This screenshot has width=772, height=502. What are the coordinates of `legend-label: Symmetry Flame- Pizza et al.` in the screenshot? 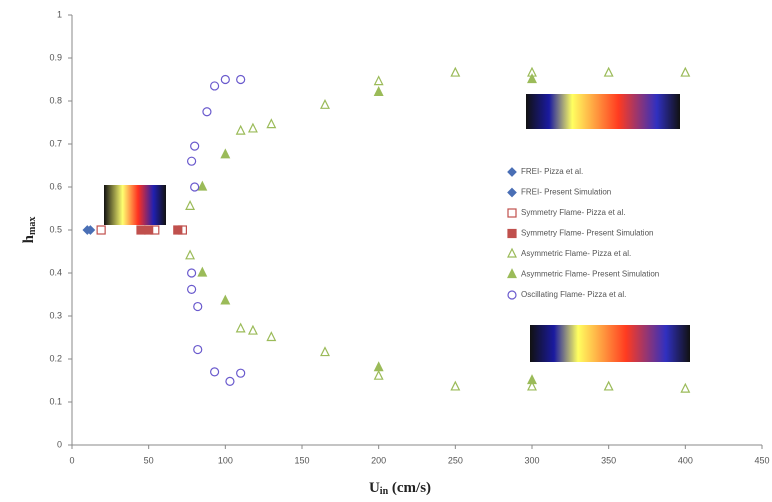 It's located at (573, 212).